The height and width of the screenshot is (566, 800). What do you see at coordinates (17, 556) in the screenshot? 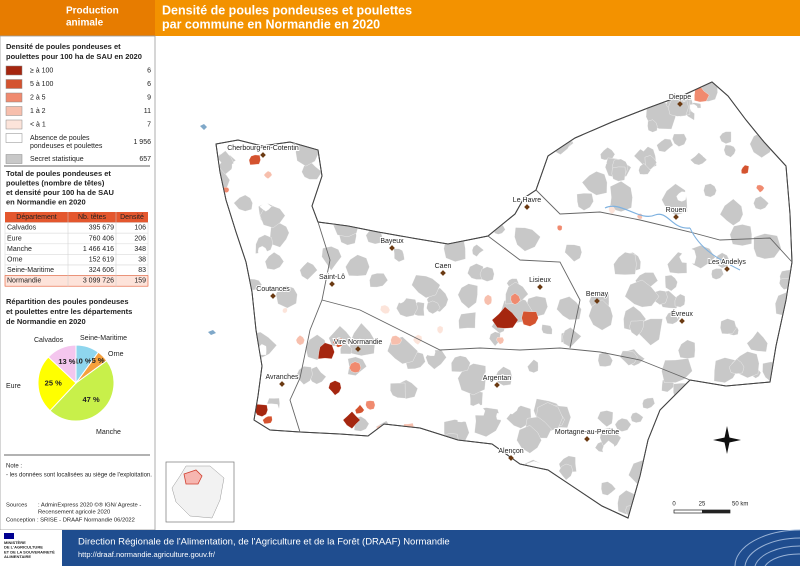
I see `ministry-text: ALIMENTAIRE` at bounding box center [17, 556].